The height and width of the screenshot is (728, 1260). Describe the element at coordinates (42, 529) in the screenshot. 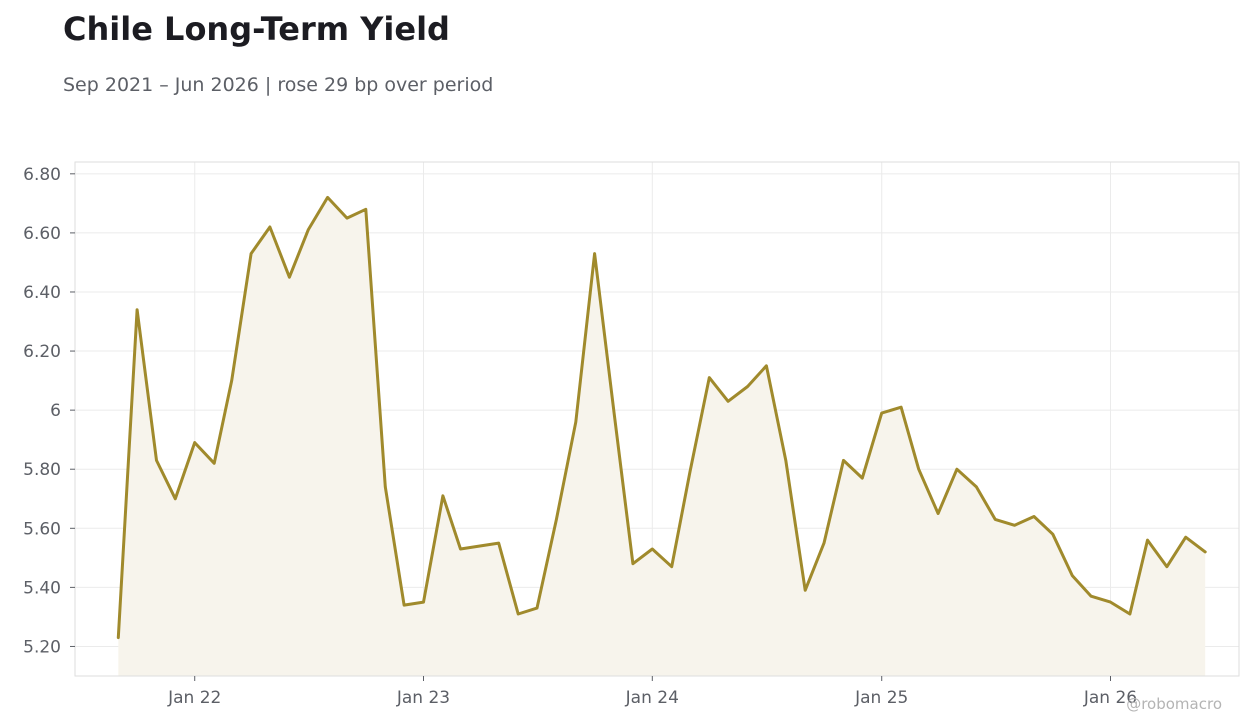

I see `y-tick-label: 5.60` at that location.